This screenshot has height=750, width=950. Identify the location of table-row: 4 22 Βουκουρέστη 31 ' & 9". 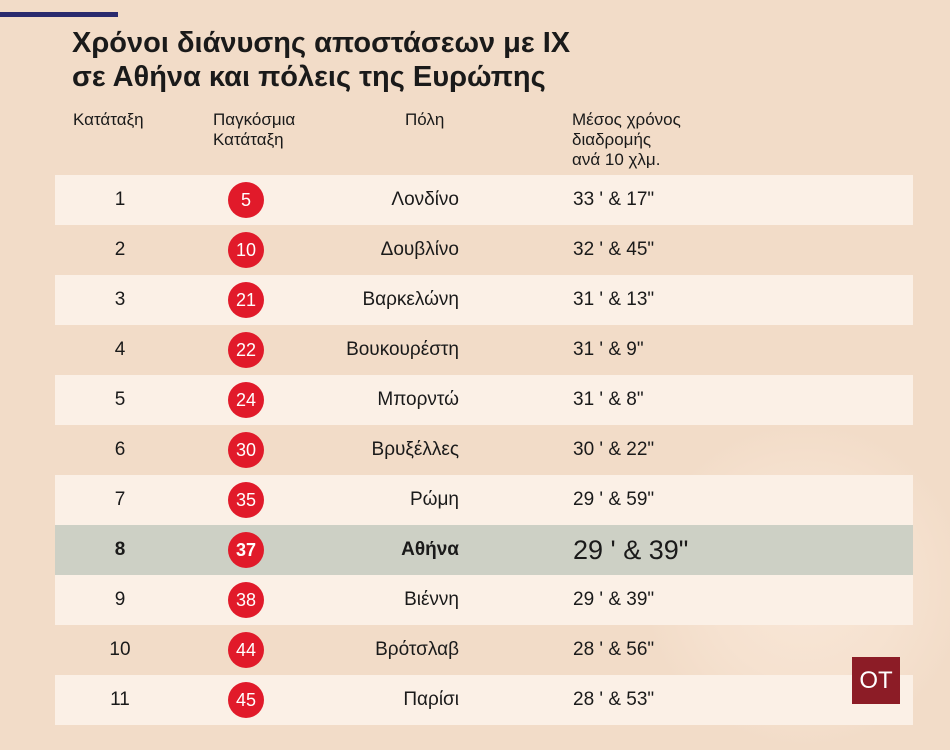
(484, 350).